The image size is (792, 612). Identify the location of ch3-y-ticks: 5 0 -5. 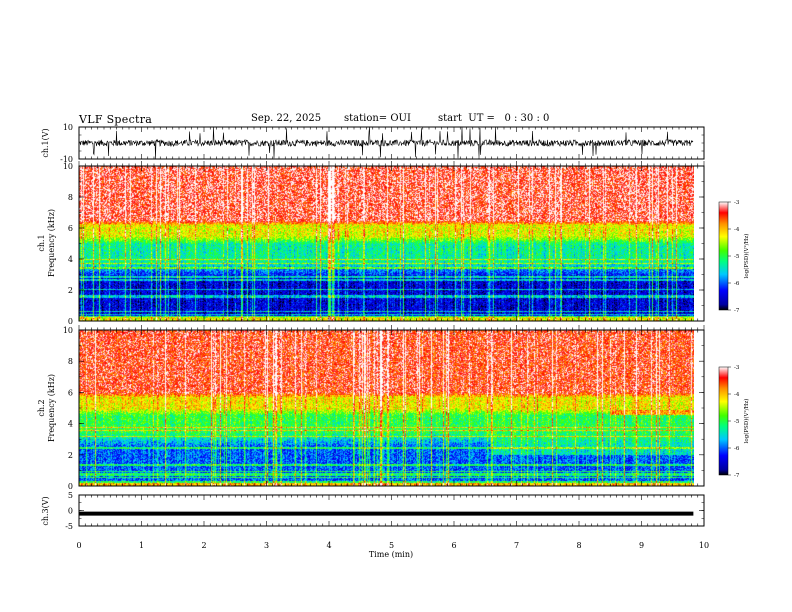
(384, 511).